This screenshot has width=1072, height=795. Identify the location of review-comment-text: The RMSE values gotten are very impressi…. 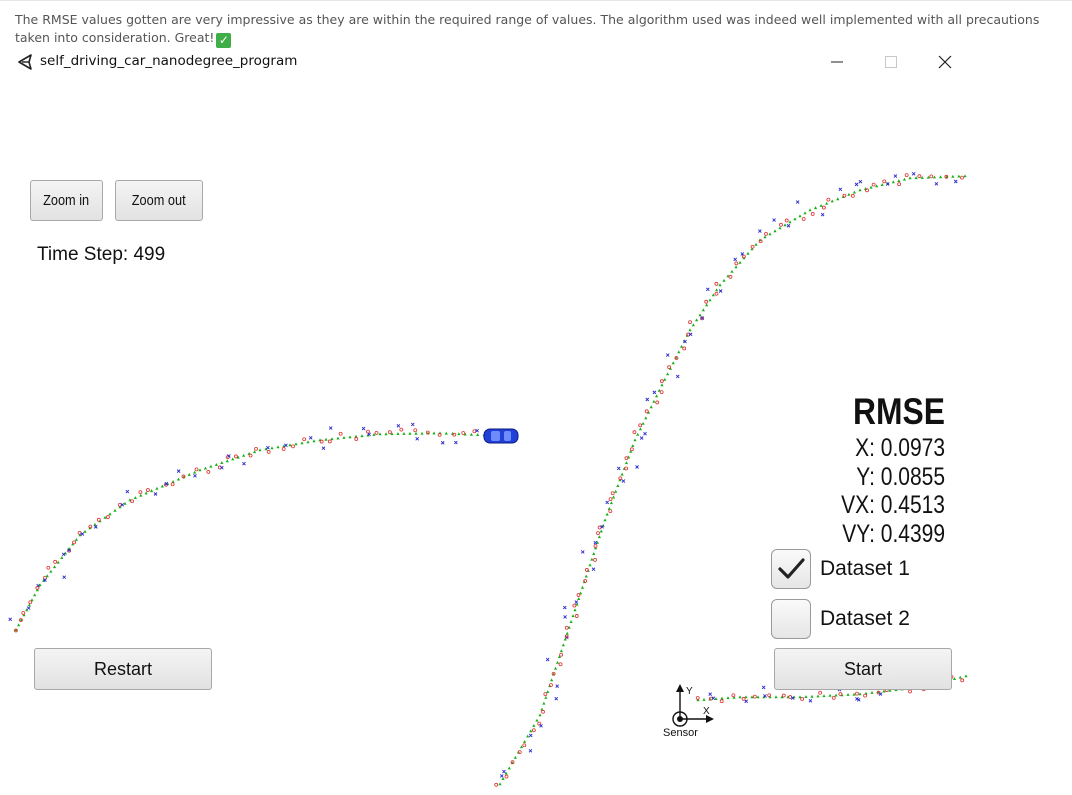
(527, 28).